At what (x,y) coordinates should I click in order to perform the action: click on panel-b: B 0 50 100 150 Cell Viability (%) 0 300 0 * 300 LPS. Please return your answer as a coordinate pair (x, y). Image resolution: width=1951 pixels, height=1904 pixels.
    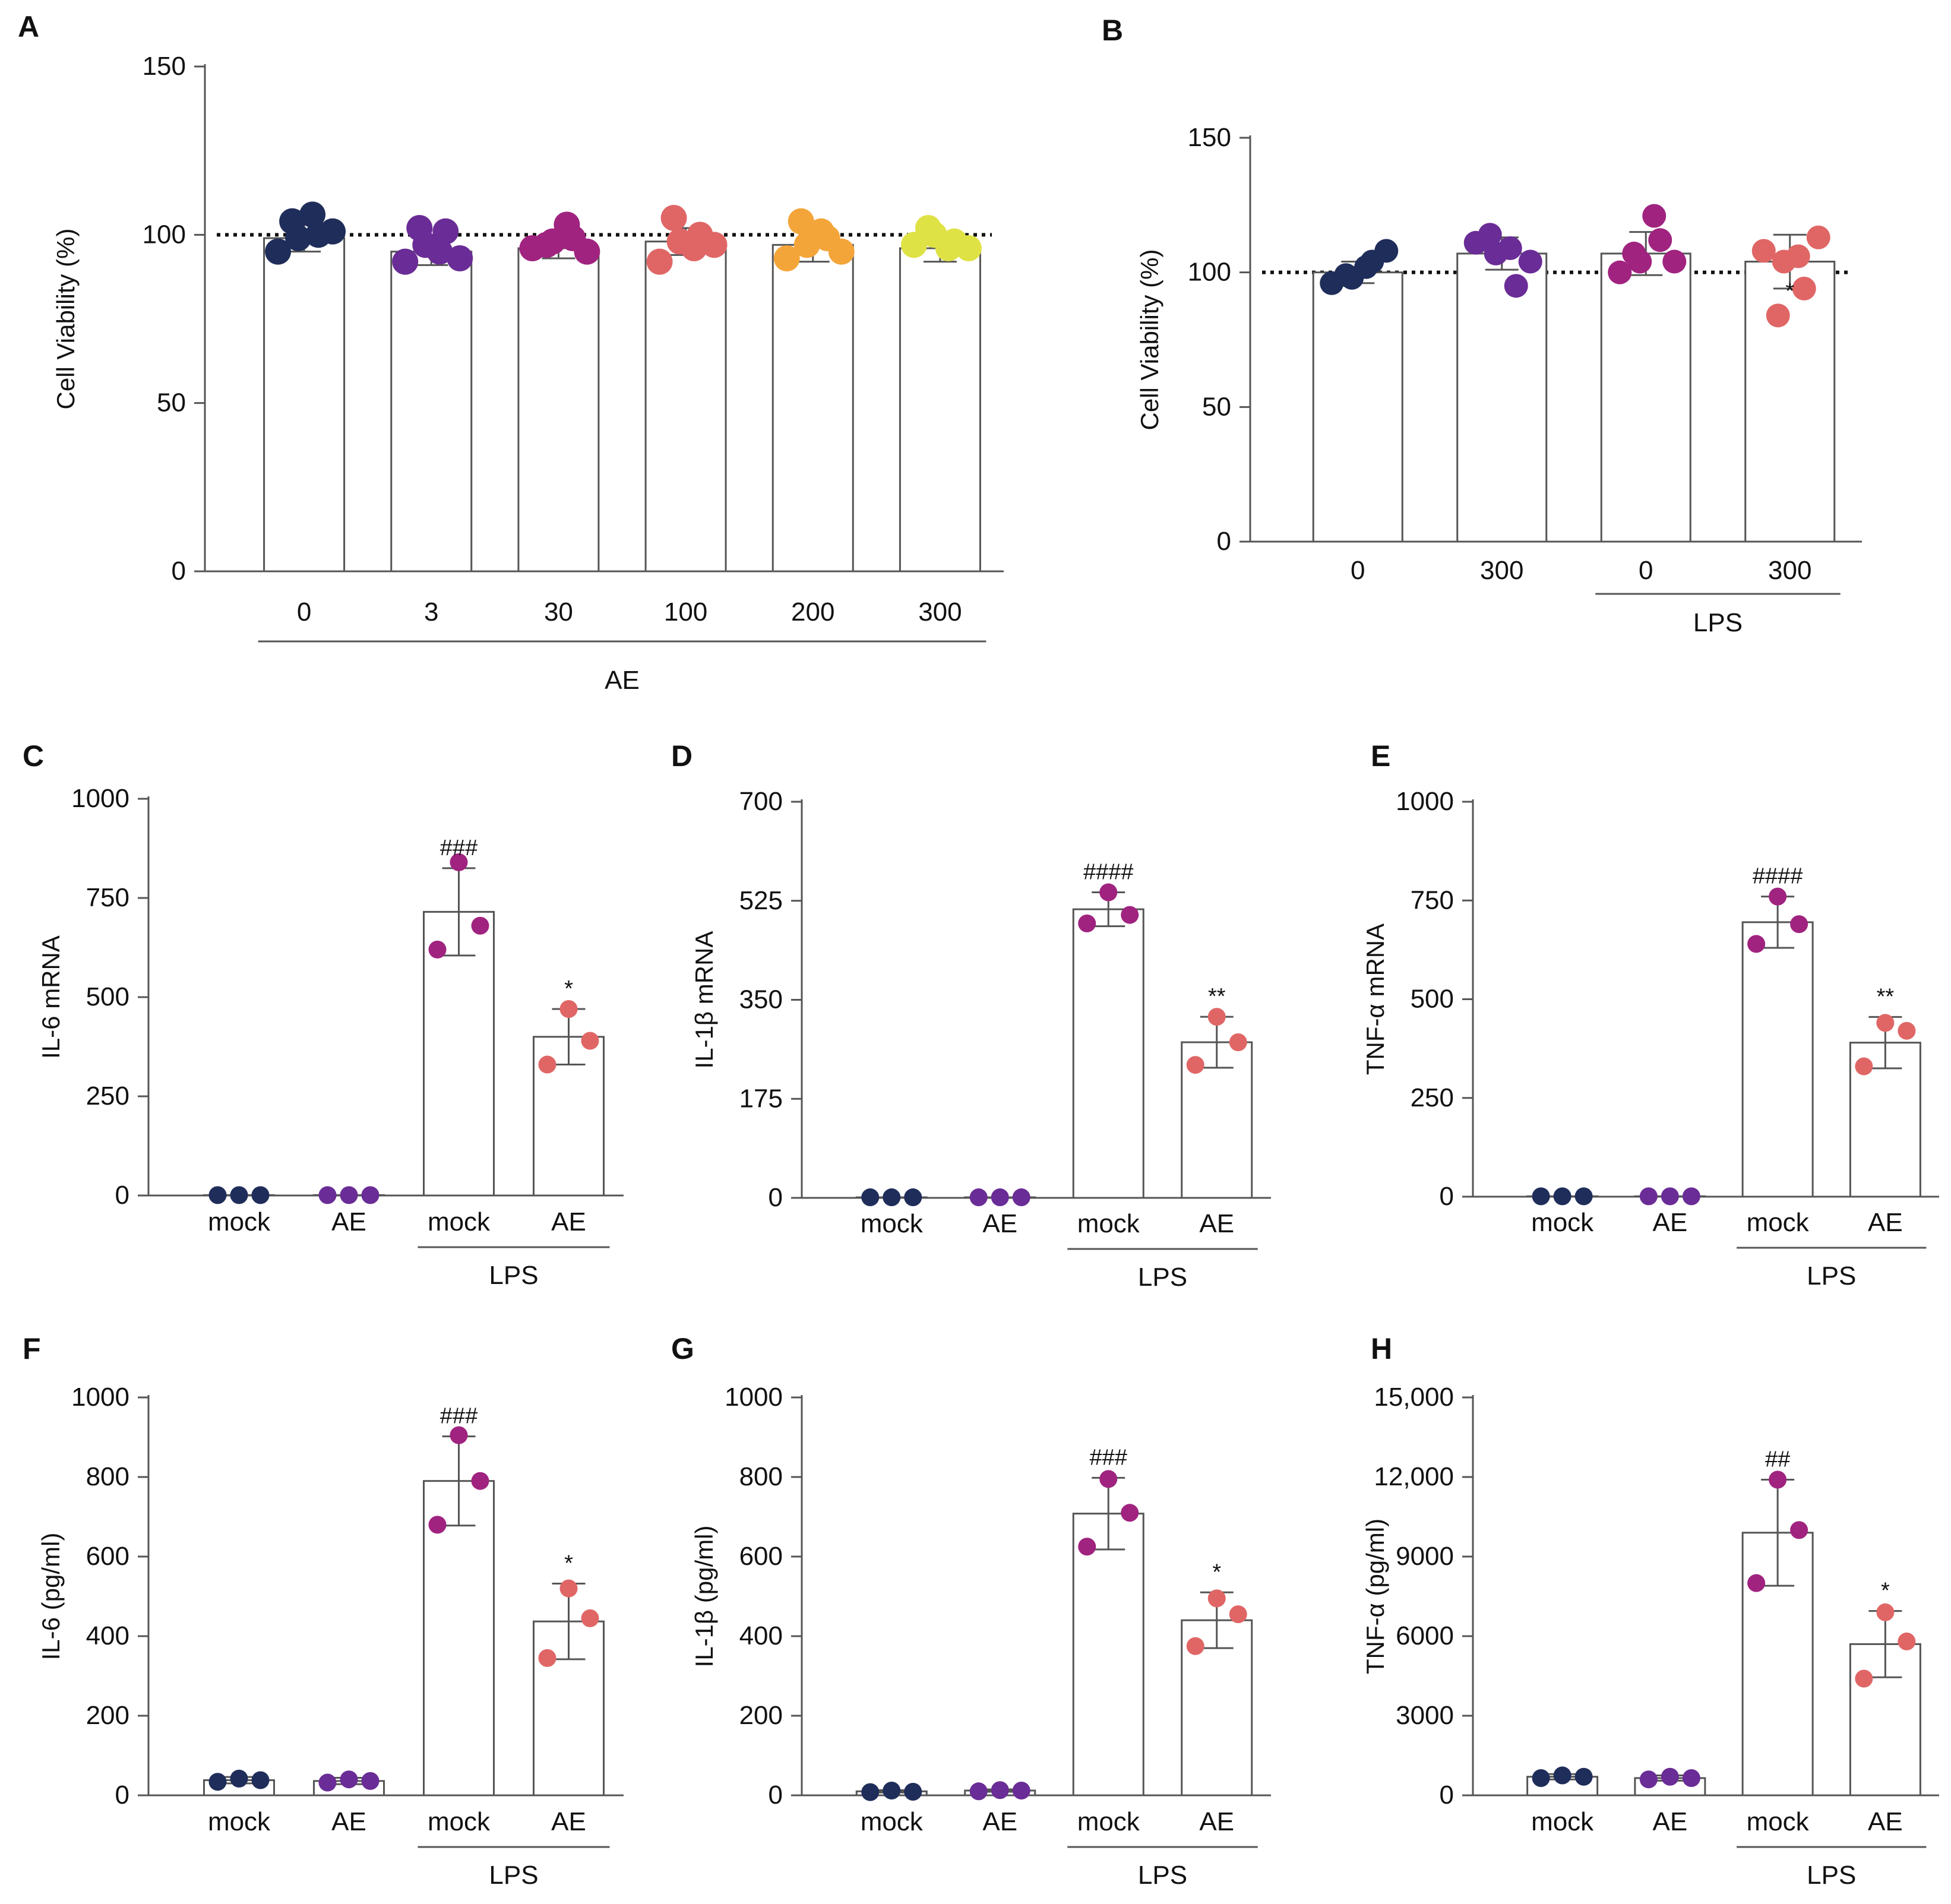
    Looking at the image, I should click on (1482, 325).